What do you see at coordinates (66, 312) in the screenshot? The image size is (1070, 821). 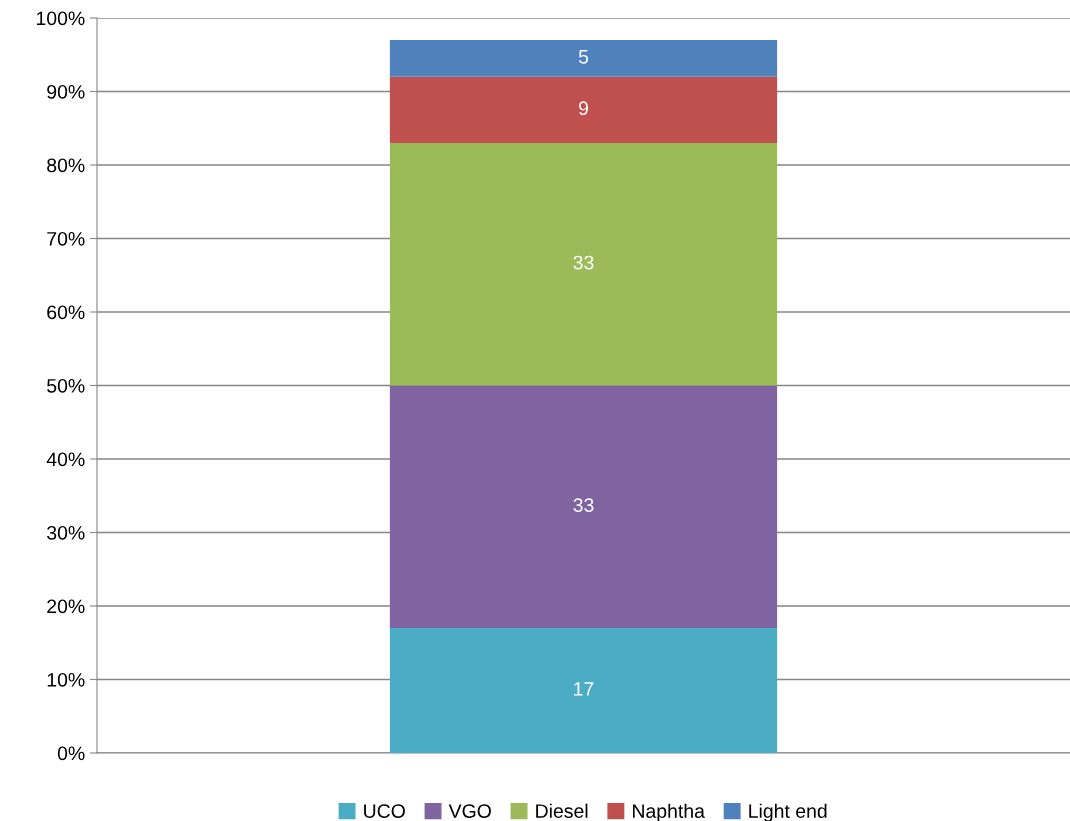 I see `y-tick-label: 60%` at bounding box center [66, 312].